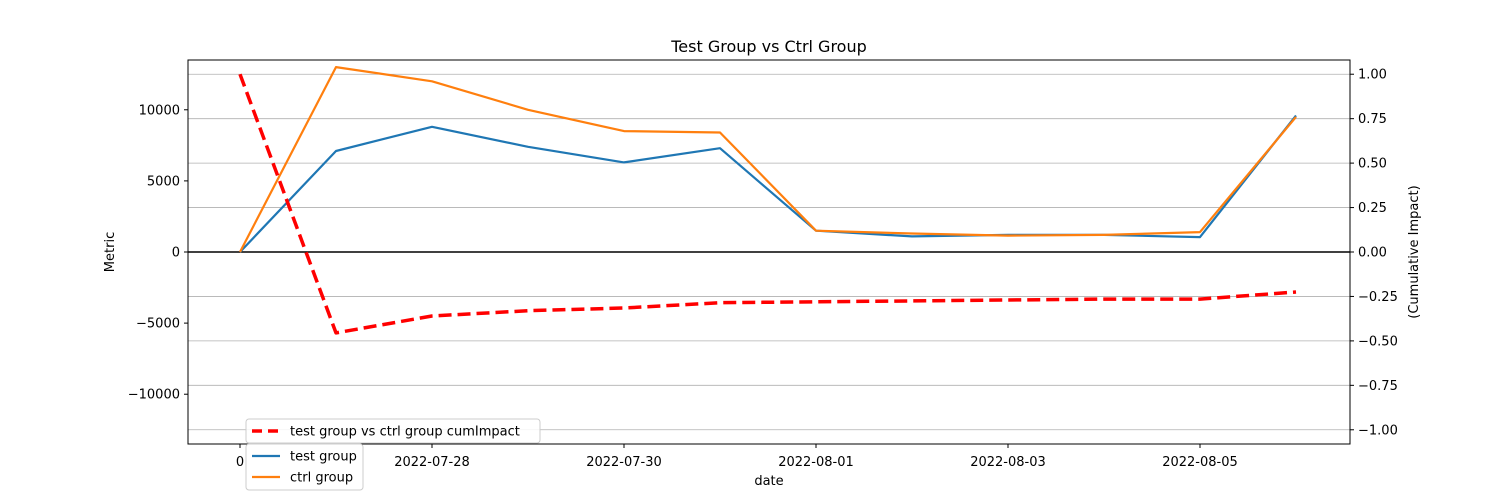  Describe the element at coordinates (1372, 208) in the screenshot. I see `y2-tick-label: 0.25` at that location.